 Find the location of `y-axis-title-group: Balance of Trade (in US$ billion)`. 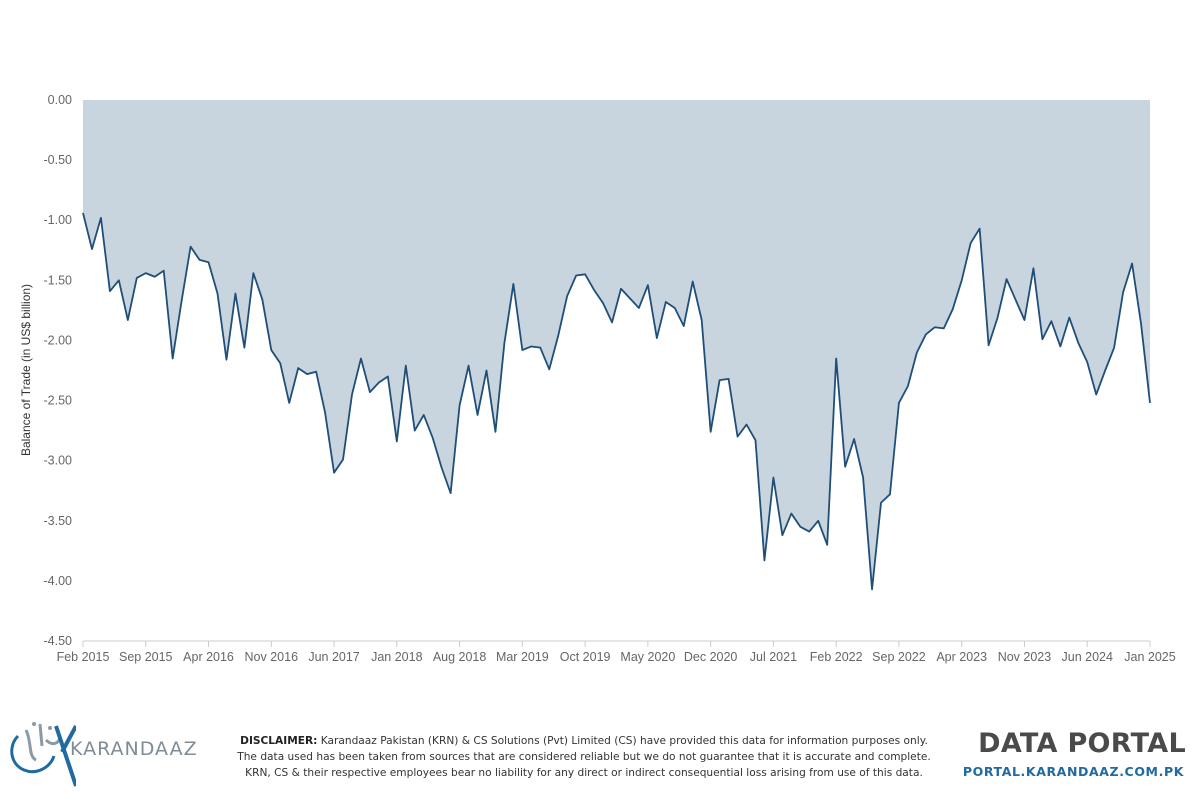

y-axis-title-group: Balance of Trade (in US$ billion) is located at coordinates (26, 370).